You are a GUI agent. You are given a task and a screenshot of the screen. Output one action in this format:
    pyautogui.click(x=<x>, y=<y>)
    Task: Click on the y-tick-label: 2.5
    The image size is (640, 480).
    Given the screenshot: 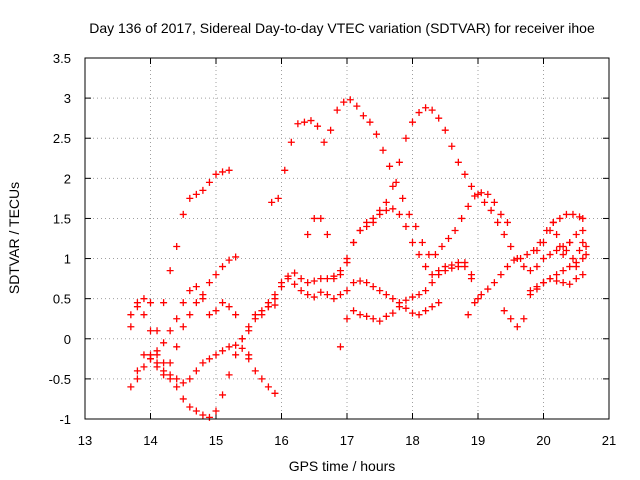 What is the action you would take?
    pyautogui.click(x=62, y=138)
    